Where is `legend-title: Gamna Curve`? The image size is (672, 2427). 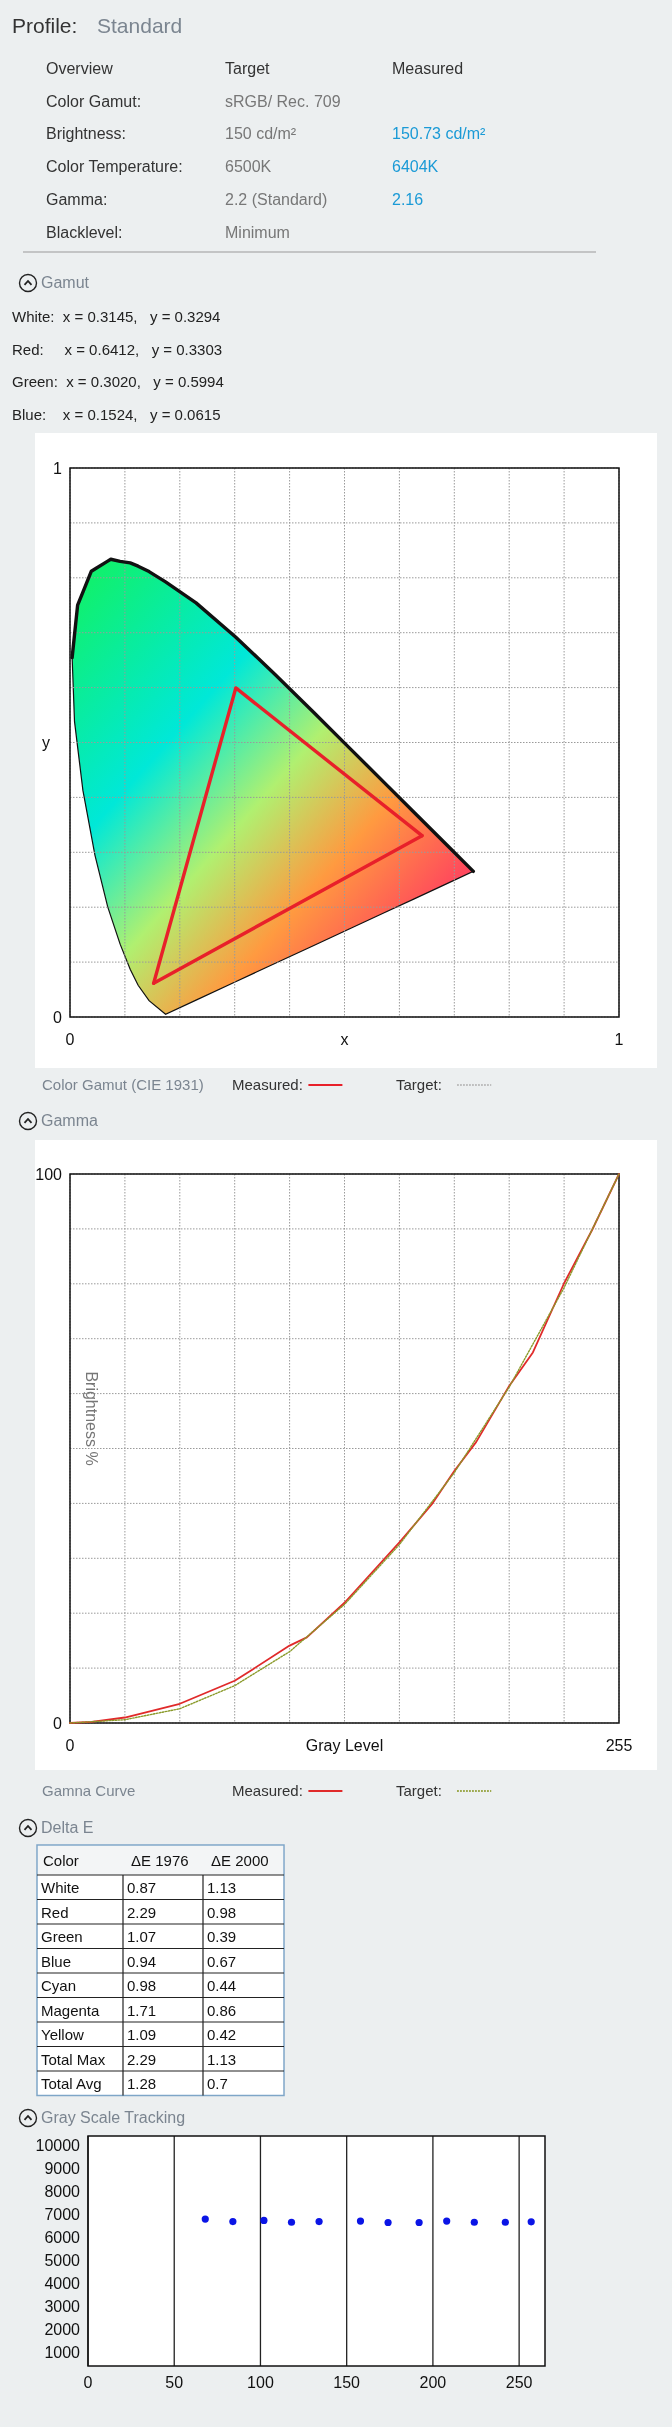
legend-title: Gamna Curve is located at coordinates (89, 1790).